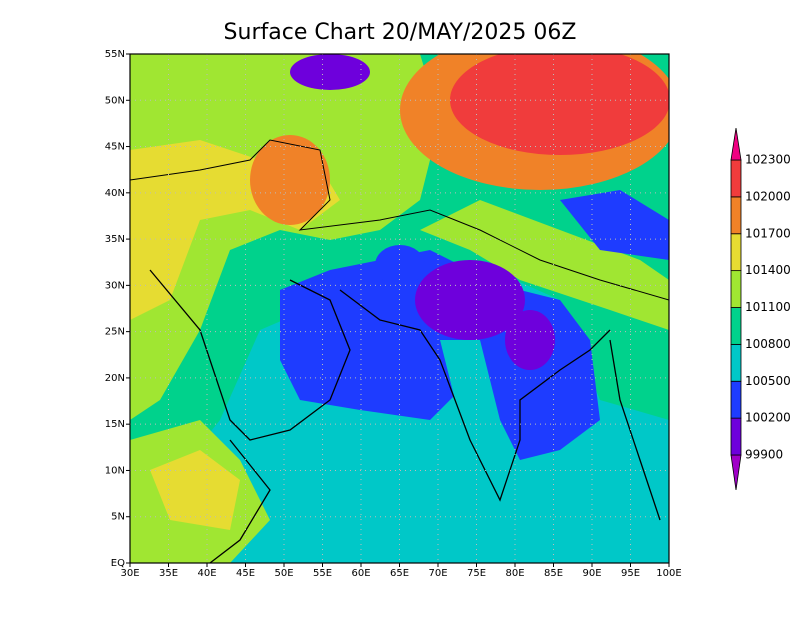 This screenshot has height=622, width=800. What do you see at coordinates (399, 573) in the screenshot?
I see `x-tick-label: 65E` at bounding box center [399, 573].